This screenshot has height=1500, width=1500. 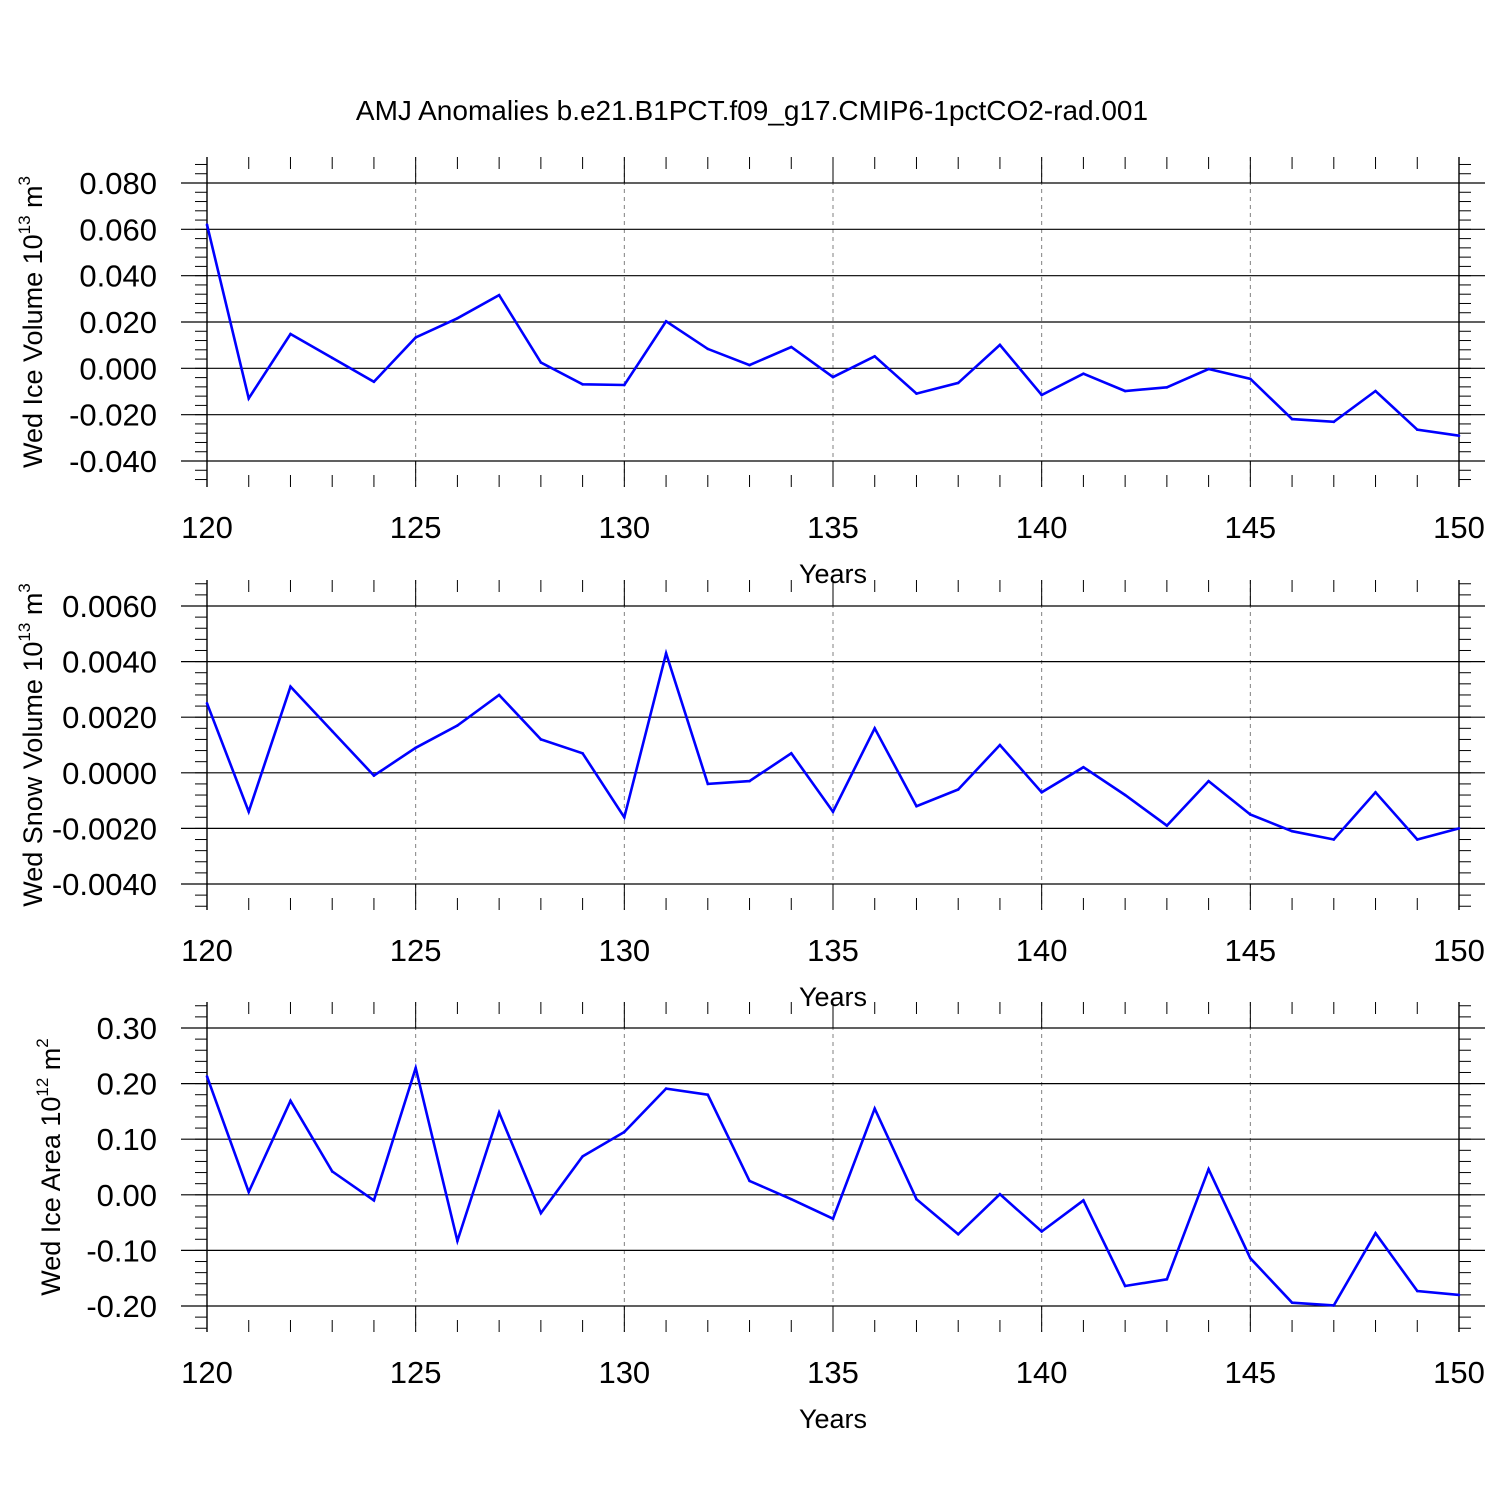 I want to click on y-axis-label: Wed Ice Volume 1013 m3, so click(x=31, y=322).